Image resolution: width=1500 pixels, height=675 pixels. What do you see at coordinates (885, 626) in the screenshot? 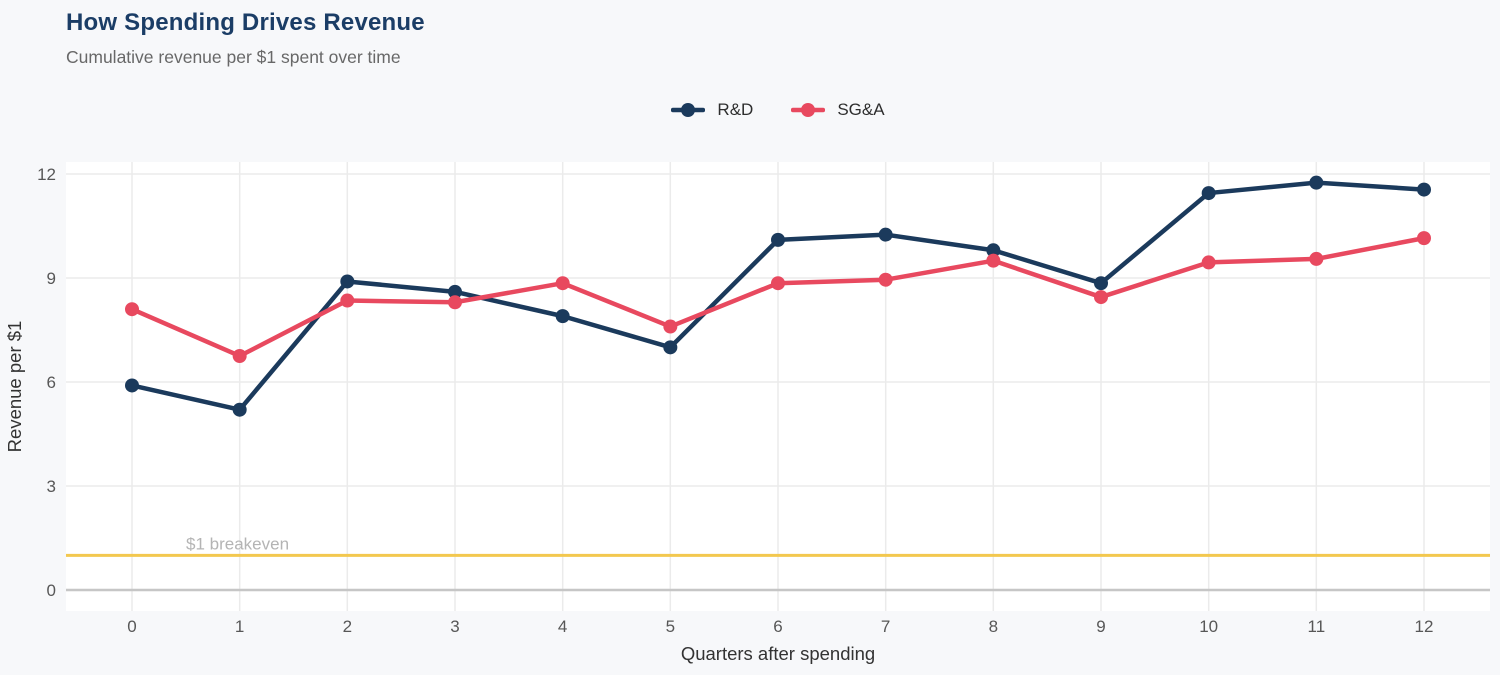
I see `x-tick-label: 7` at bounding box center [885, 626].